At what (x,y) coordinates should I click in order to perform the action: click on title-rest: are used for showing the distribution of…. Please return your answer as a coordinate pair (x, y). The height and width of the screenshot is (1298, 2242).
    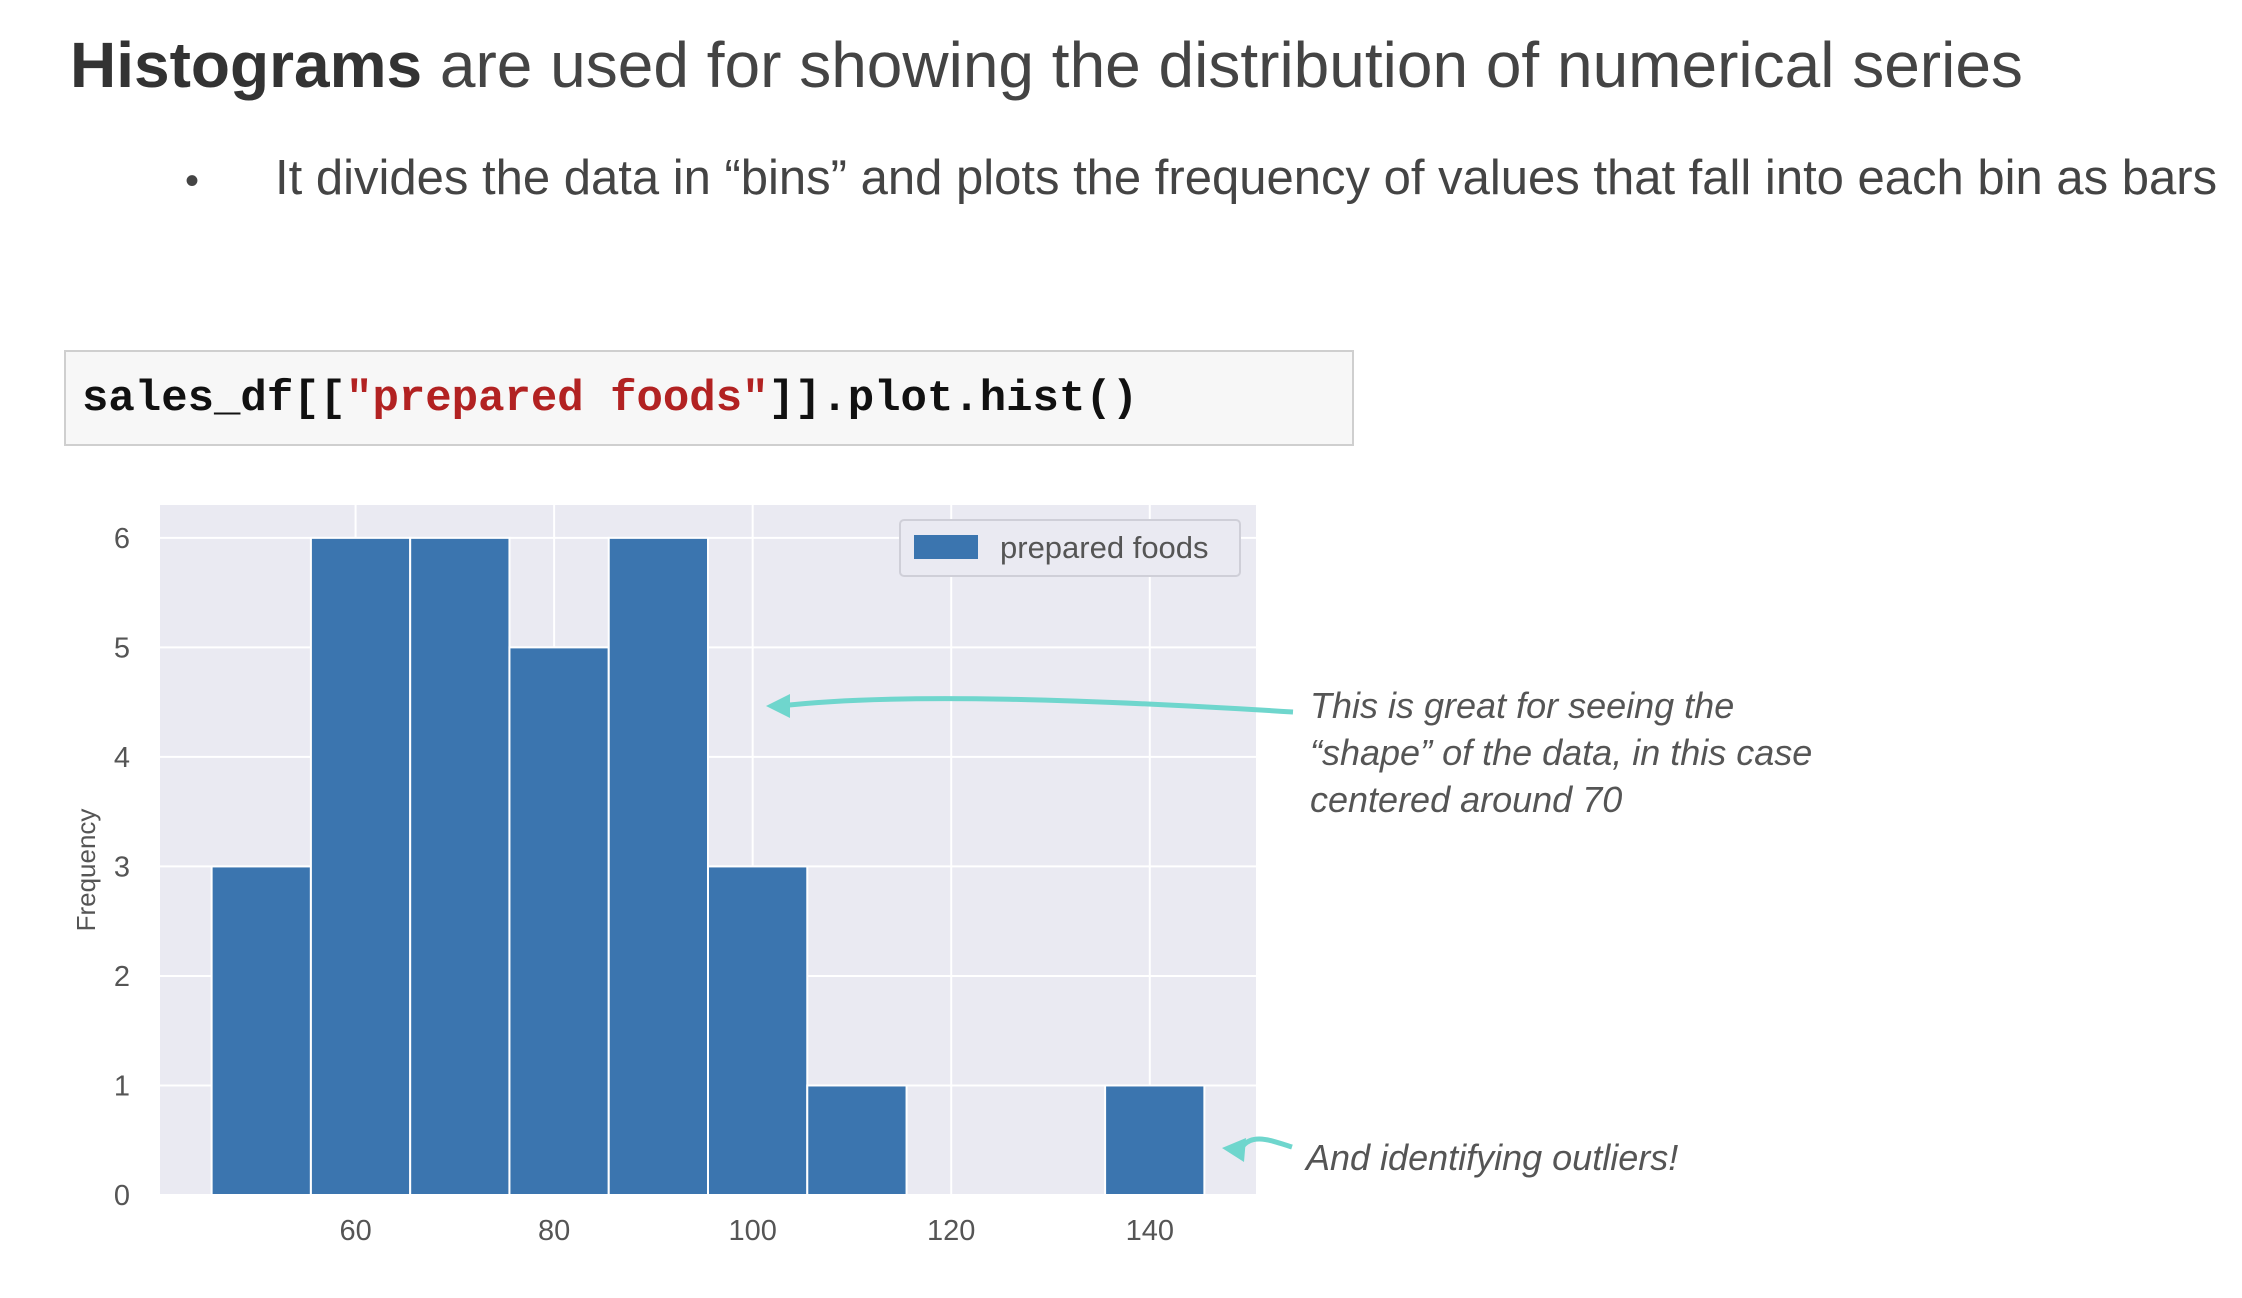
    Looking at the image, I should click on (1222, 65).